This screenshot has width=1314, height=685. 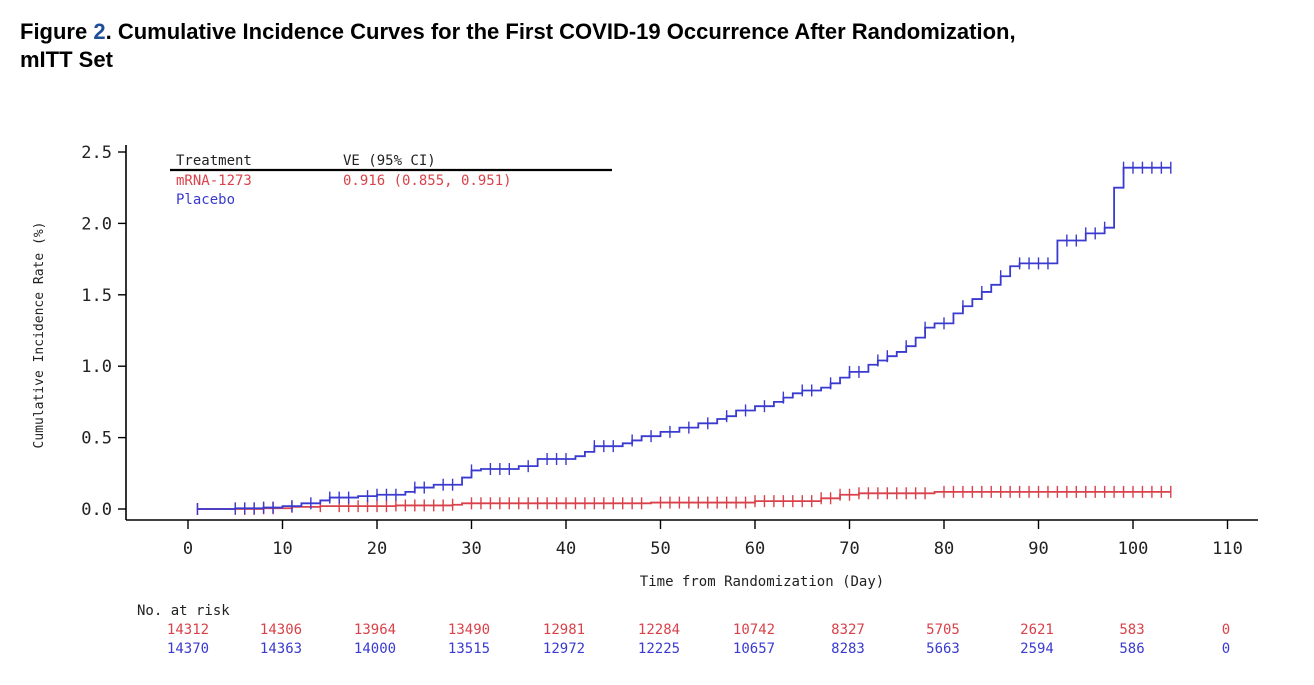 What do you see at coordinates (214, 161) in the screenshot?
I see `legend-header-treatment: Treatment` at bounding box center [214, 161].